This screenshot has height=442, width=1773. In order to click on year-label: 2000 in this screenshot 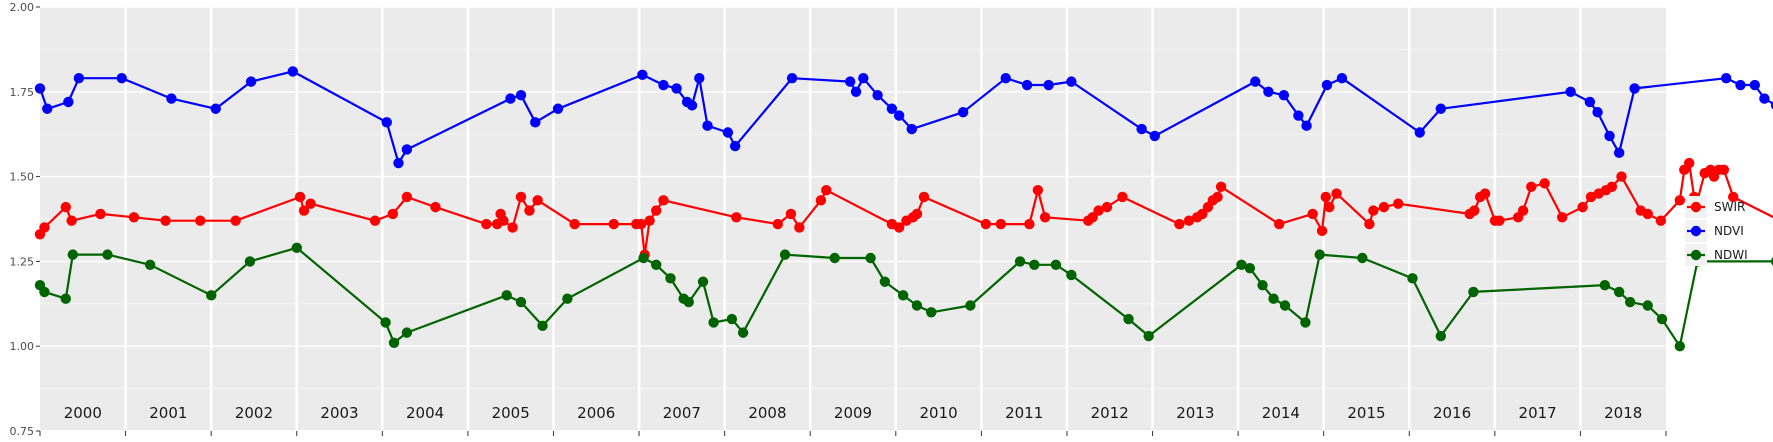, I will do `click(83, 413)`.